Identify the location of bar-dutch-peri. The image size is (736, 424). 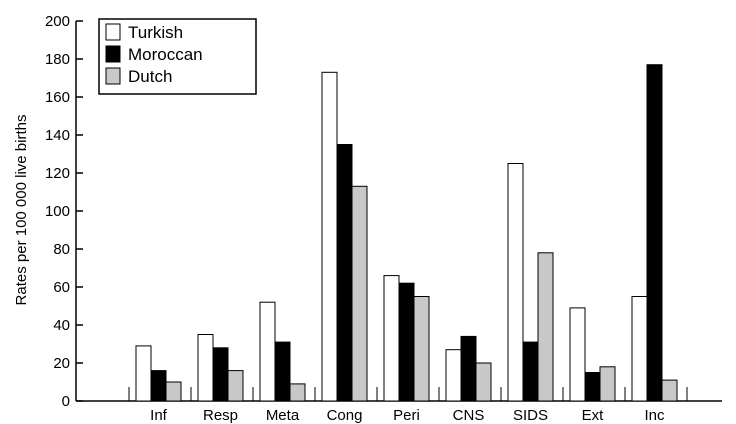
(421, 349).